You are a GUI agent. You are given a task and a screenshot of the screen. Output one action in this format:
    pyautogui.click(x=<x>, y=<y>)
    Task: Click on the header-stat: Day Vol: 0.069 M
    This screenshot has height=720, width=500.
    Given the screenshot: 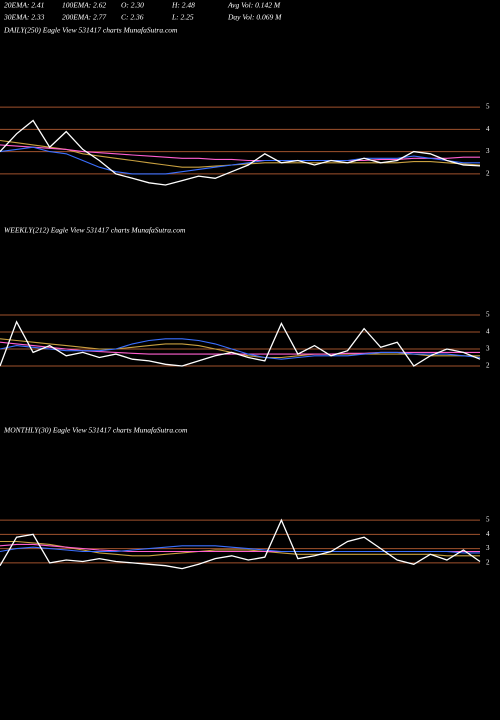 What is the action you would take?
    pyautogui.click(x=254, y=17)
    